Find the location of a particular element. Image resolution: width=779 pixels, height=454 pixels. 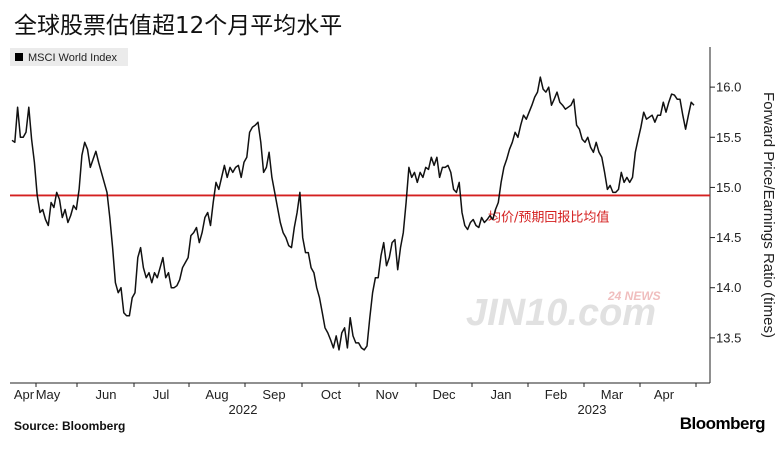

x-tick-label: Feb is located at coordinates (556, 394).